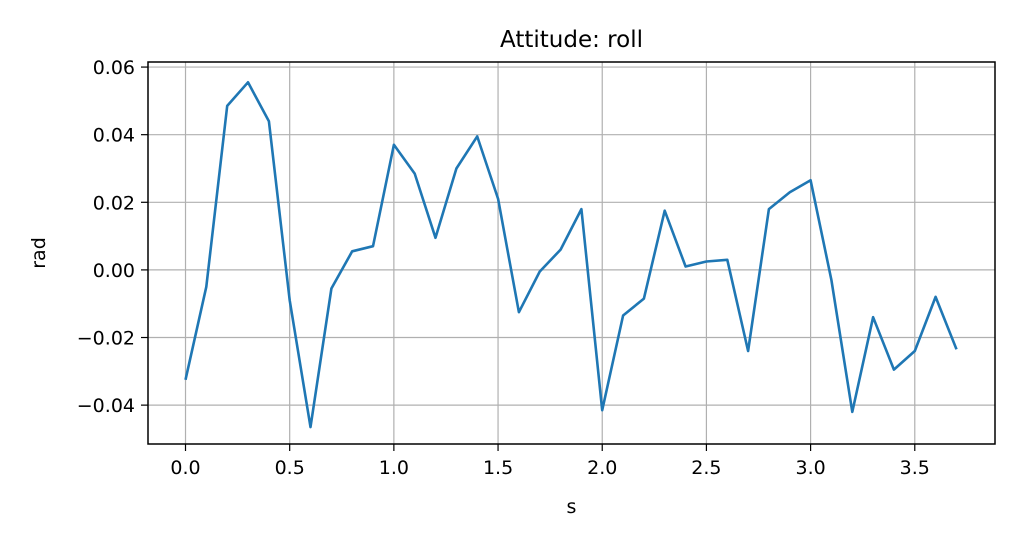 This screenshot has width=1020, height=544. What do you see at coordinates (810, 468) in the screenshot?
I see `x-tick-label: 3.0` at bounding box center [810, 468].